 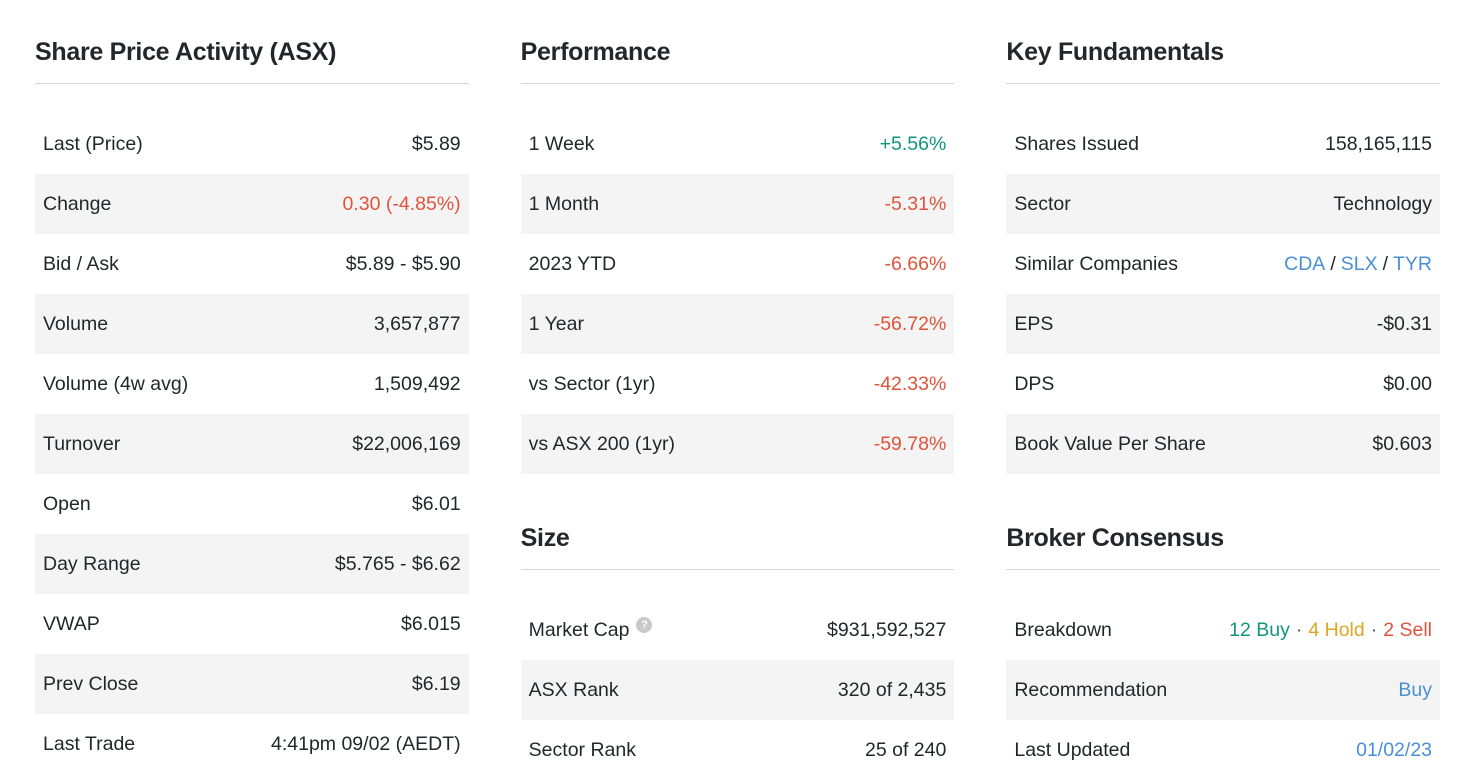 I want to click on table-row: Open $6.01, so click(x=252, y=504).